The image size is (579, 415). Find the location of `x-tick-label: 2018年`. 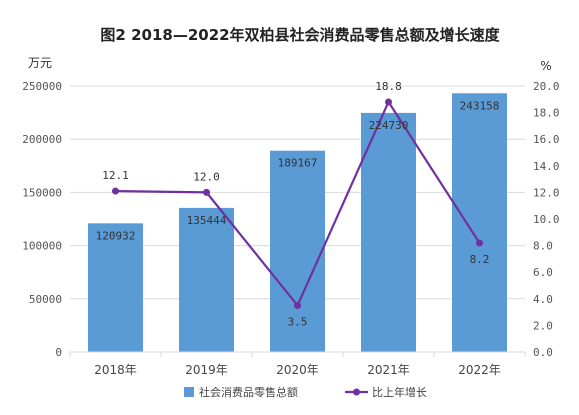

x-tick-label: 2018年 is located at coordinates (115, 370).